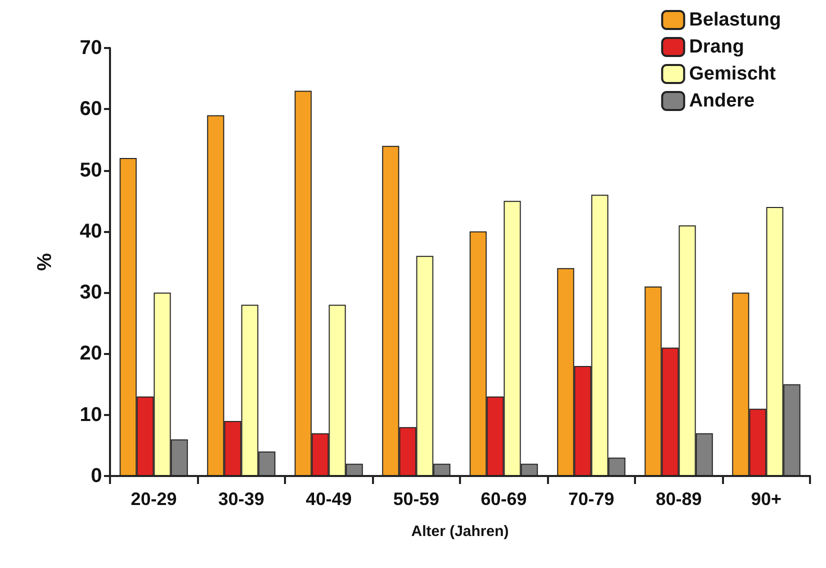  I want to click on legend-label: Belastung, so click(735, 20).